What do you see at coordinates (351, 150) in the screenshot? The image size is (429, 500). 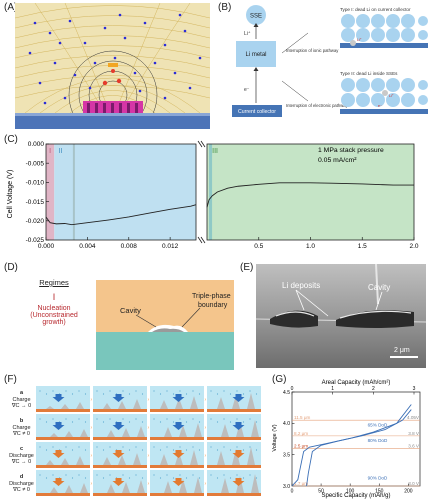 I see `panel-c-annotation-pressure: 1 MPa stack pressure` at bounding box center [351, 150].